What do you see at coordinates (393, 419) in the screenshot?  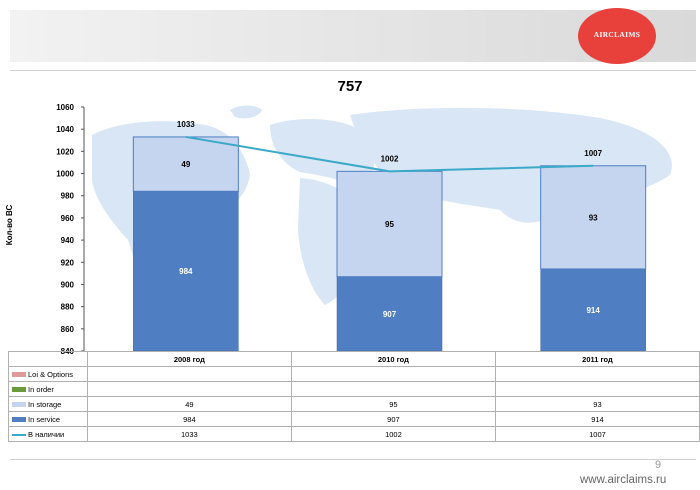 I see `table-cell: 907` at bounding box center [393, 419].